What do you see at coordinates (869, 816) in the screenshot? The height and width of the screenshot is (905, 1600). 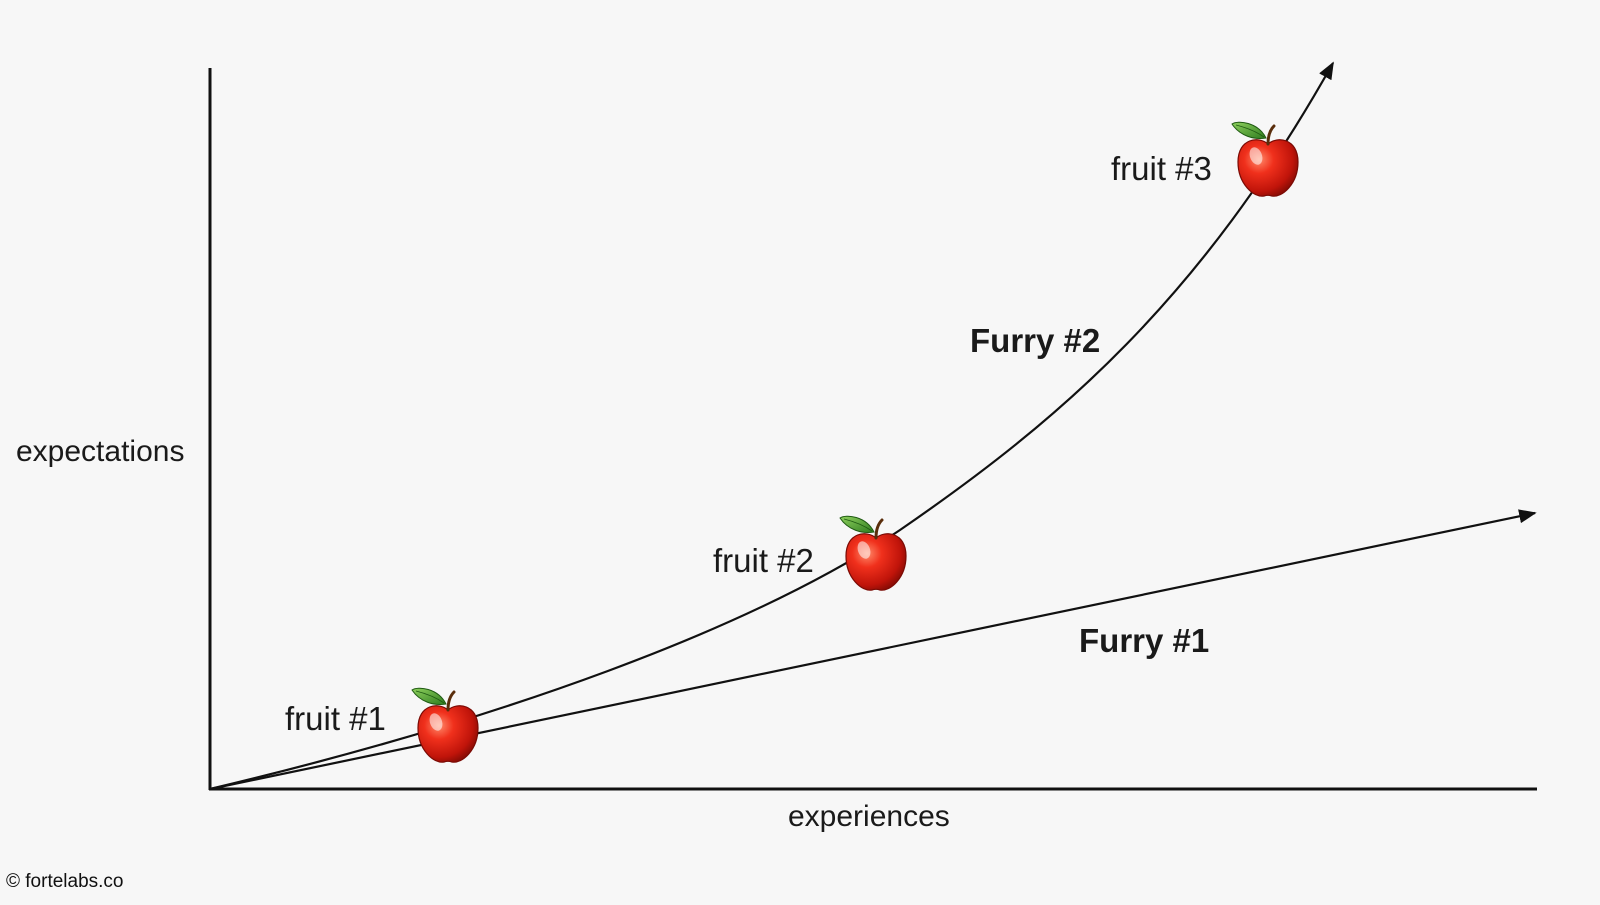 I see `x-axis-label: experiences` at bounding box center [869, 816].